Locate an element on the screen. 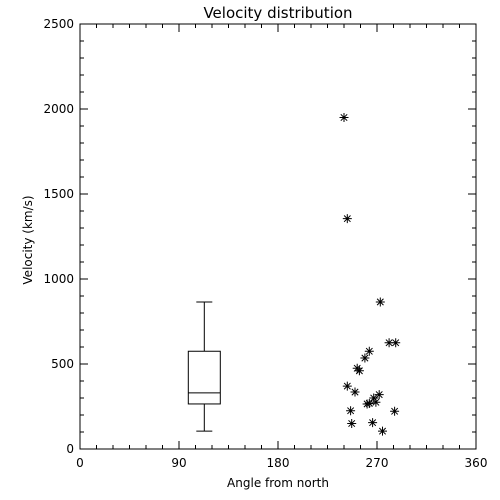  x-tick-label: 0 is located at coordinates (80, 463).